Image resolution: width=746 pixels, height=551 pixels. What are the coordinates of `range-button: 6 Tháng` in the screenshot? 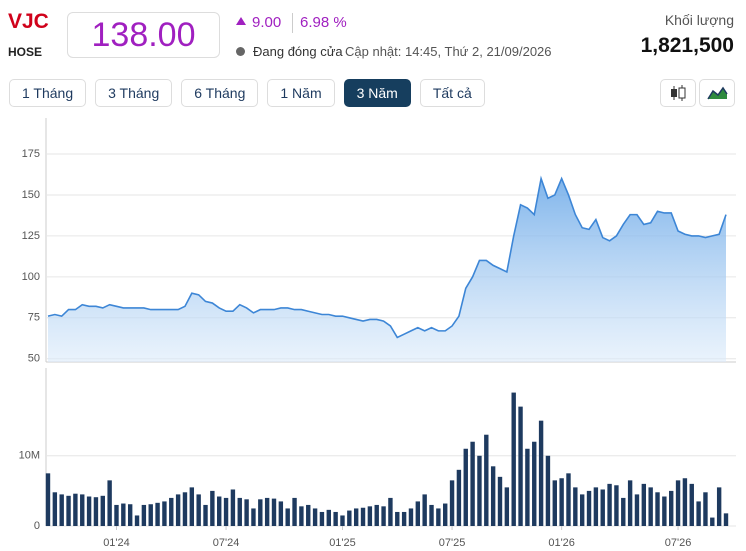 It's located at (220, 93).